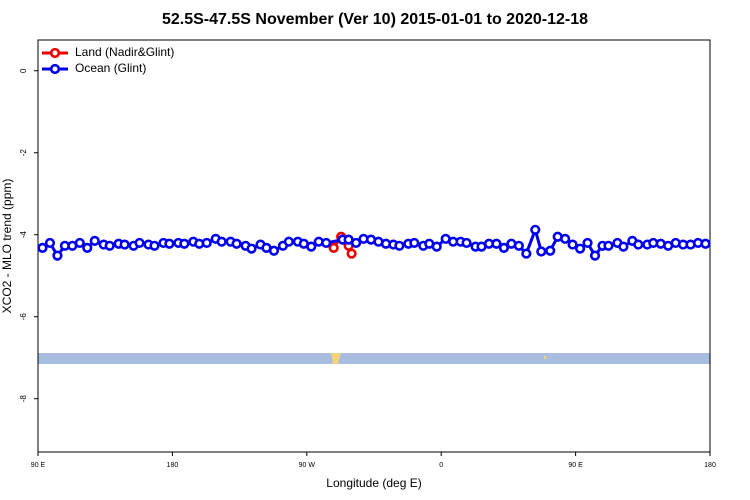 This screenshot has height=500, width=750. I want to click on y-tick-label: 0, so click(23, 70).